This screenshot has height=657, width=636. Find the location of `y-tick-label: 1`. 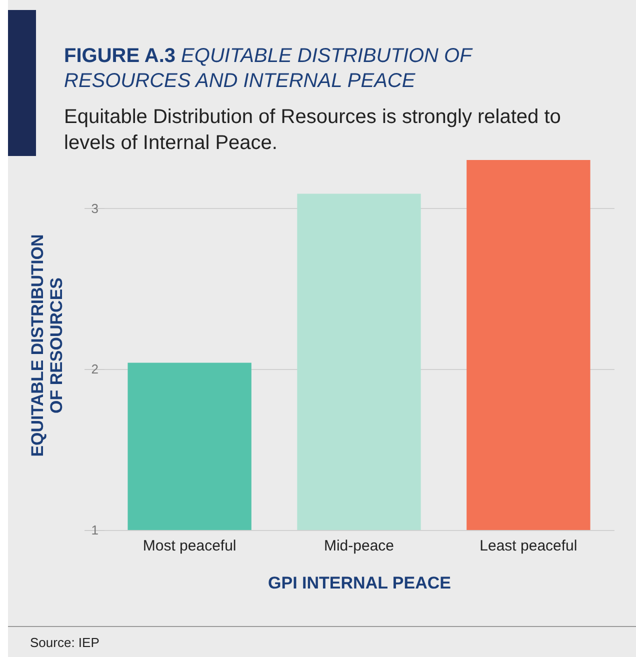

y-tick-label: 1 is located at coordinates (94, 530).